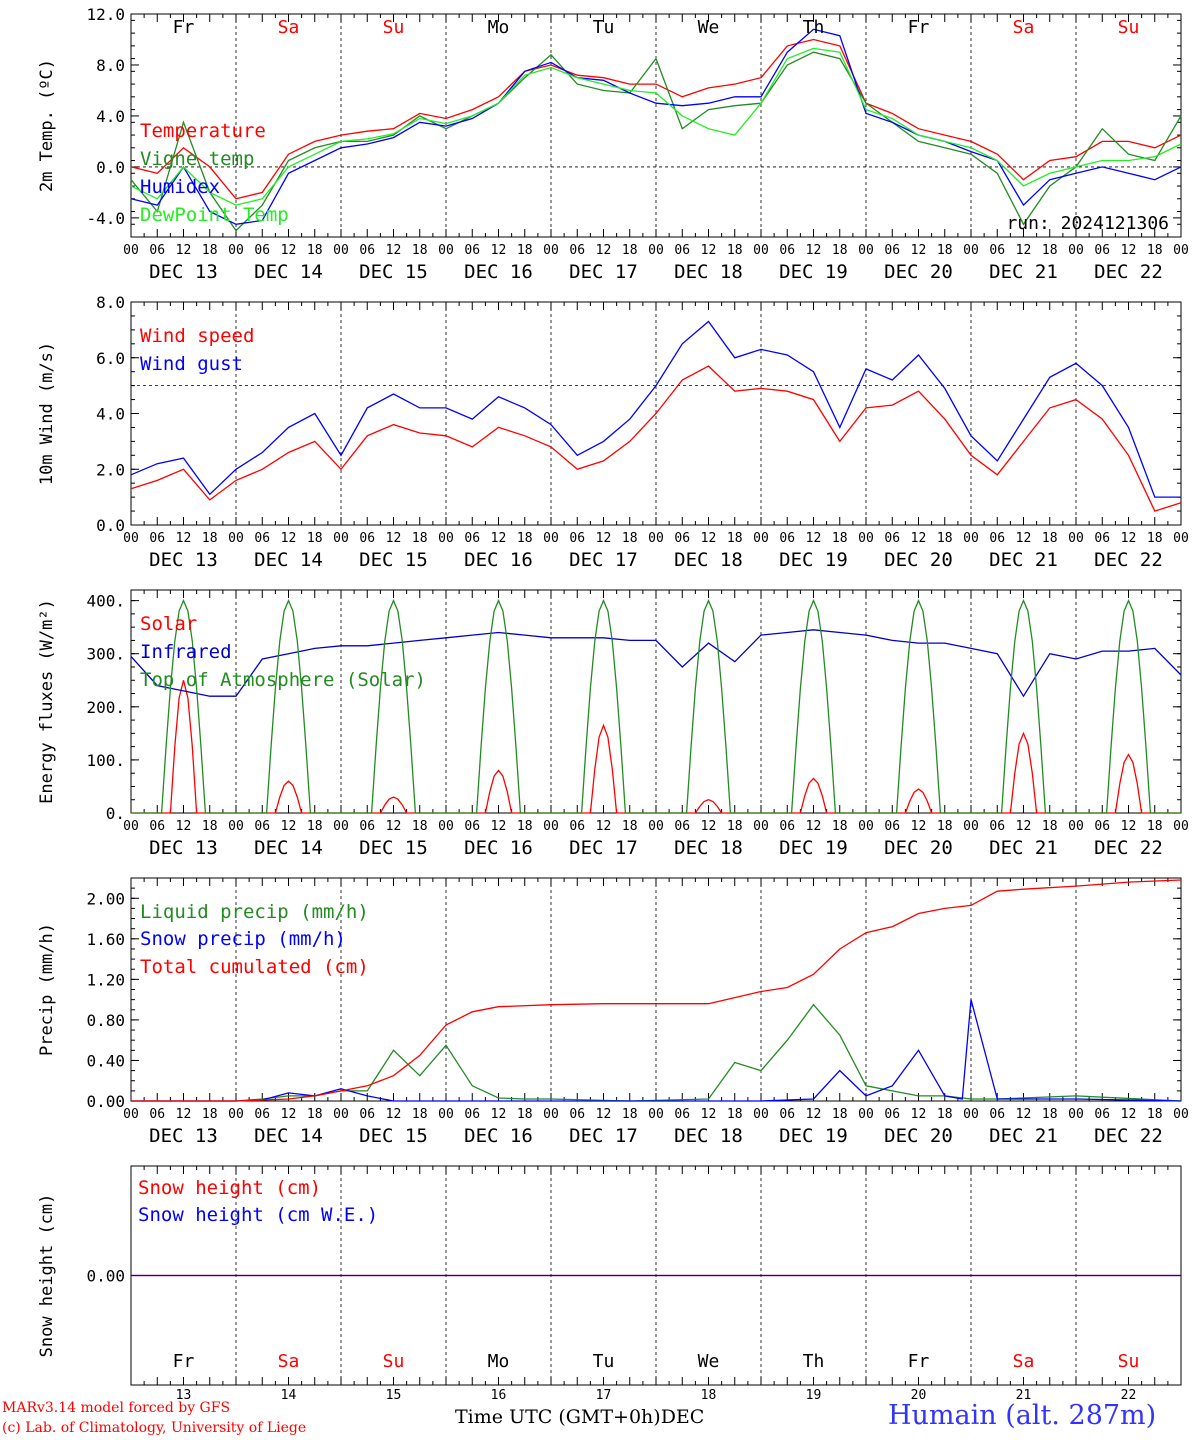  I want to click on day-name-label: Mo, so click(499, 27).